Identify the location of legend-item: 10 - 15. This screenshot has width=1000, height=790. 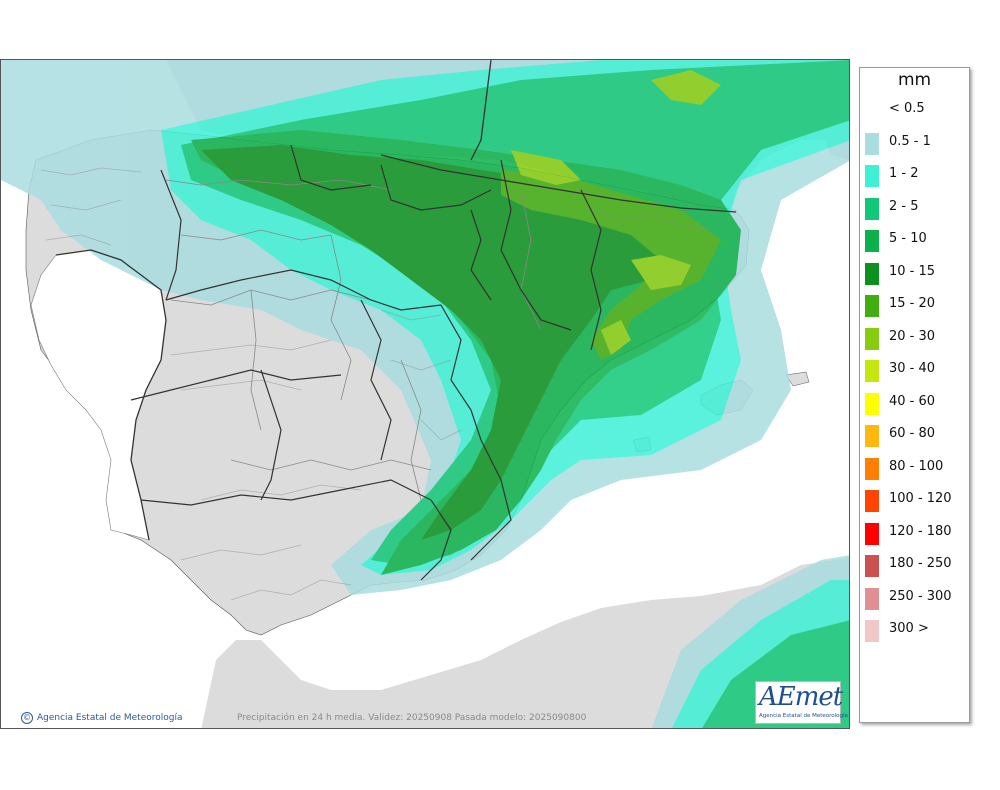
(914, 272).